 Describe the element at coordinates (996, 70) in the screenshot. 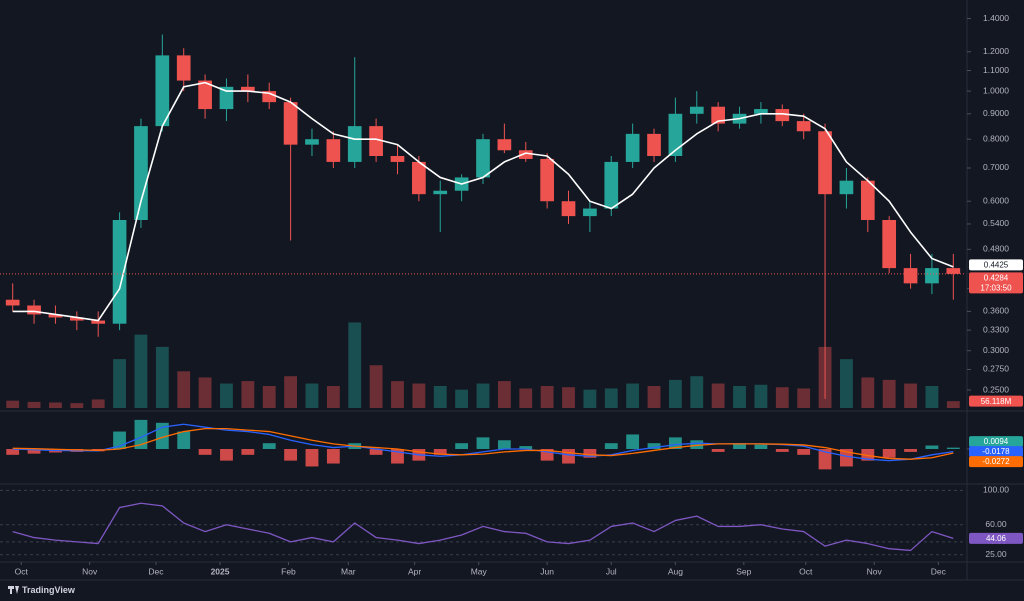

I see `y-tick-label: 1.1000` at that location.